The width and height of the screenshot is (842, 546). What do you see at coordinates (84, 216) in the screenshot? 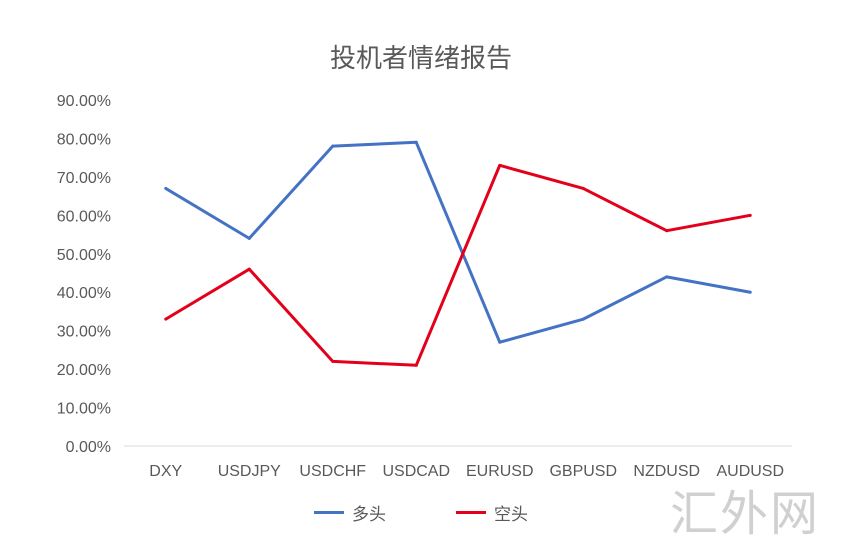
I see `y-tick-label: 60.00%` at bounding box center [84, 216].